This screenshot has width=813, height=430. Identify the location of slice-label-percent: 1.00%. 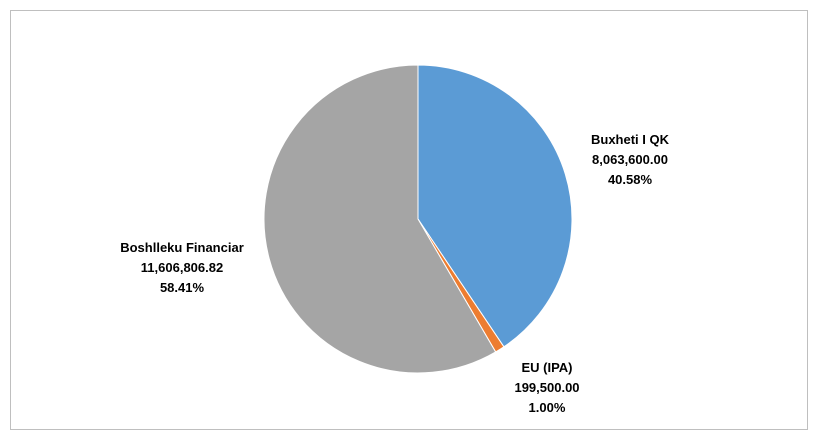
(547, 407).